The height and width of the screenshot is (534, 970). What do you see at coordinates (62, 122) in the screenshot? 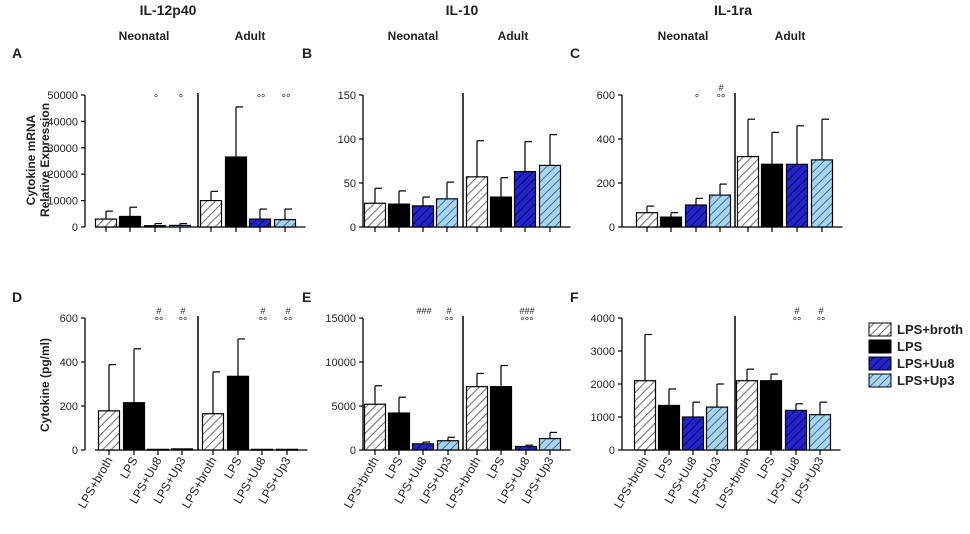
I see `y-tick-label-a-4: 40000` at bounding box center [62, 122].